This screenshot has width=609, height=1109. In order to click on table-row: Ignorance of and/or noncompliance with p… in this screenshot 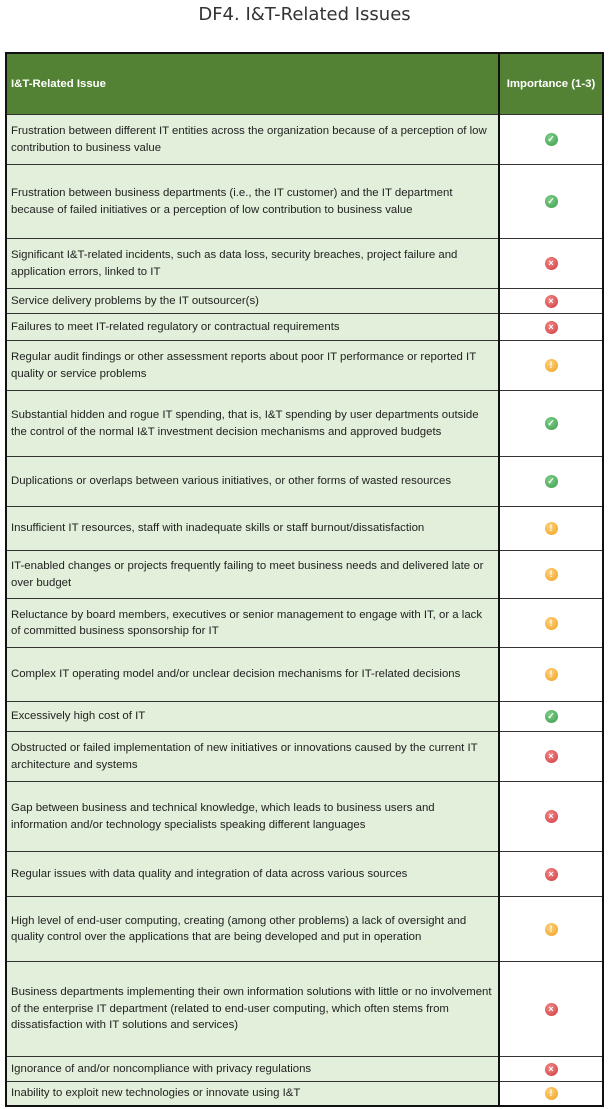, I will do `click(304, 1069)`.